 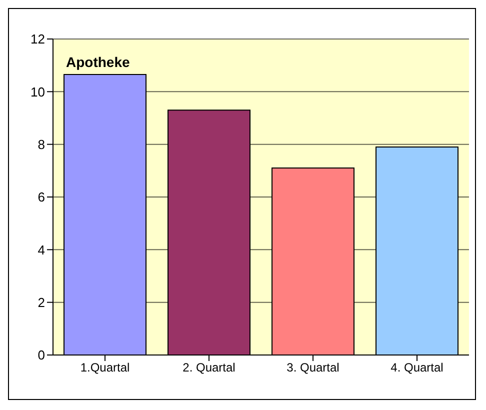 What do you see at coordinates (98, 62) in the screenshot?
I see `text: Apotheke` at bounding box center [98, 62].